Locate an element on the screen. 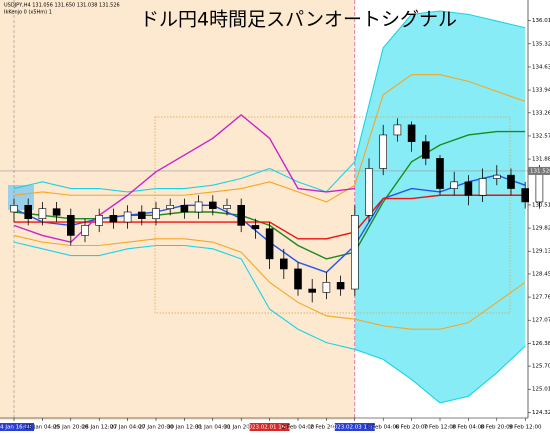  x-tick-label: 2023.02.03 16:00 is located at coordinates (355, 428).